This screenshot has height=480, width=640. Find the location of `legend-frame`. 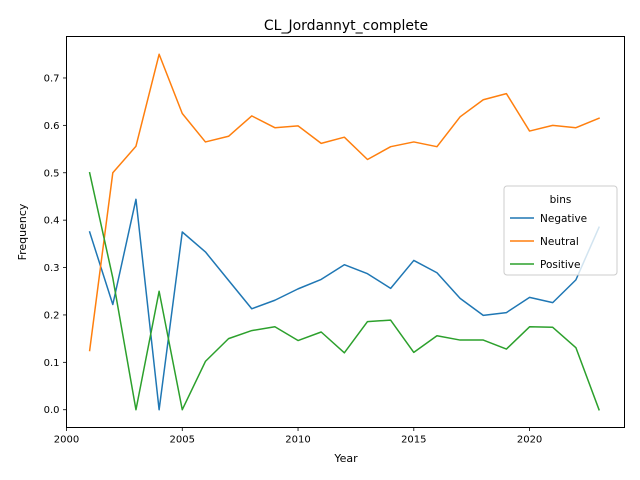

legend-frame is located at coordinates (560, 230).